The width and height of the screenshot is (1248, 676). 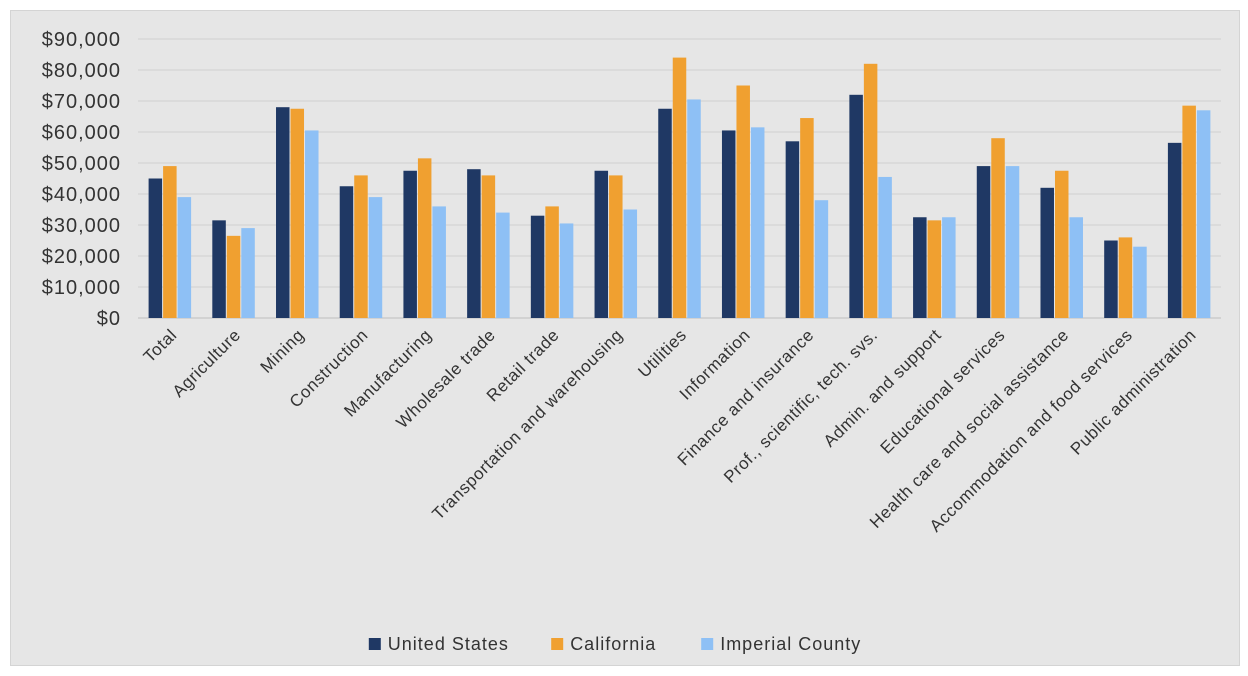 What do you see at coordinates (882, 387) in the screenshot?
I see `x-tick-label: Admin. and support` at bounding box center [882, 387].